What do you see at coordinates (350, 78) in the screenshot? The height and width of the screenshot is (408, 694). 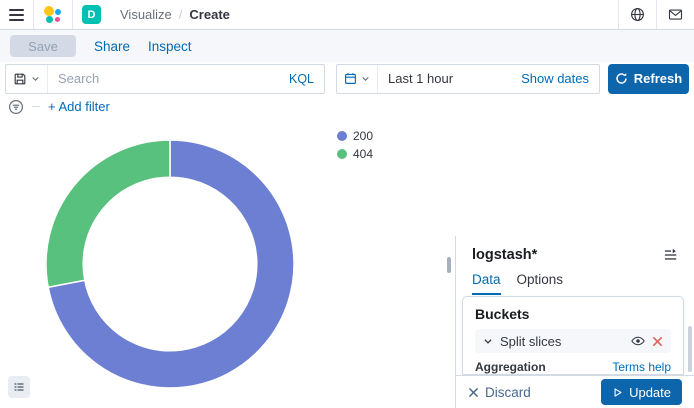 I see `calendar-icon` at bounding box center [350, 78].